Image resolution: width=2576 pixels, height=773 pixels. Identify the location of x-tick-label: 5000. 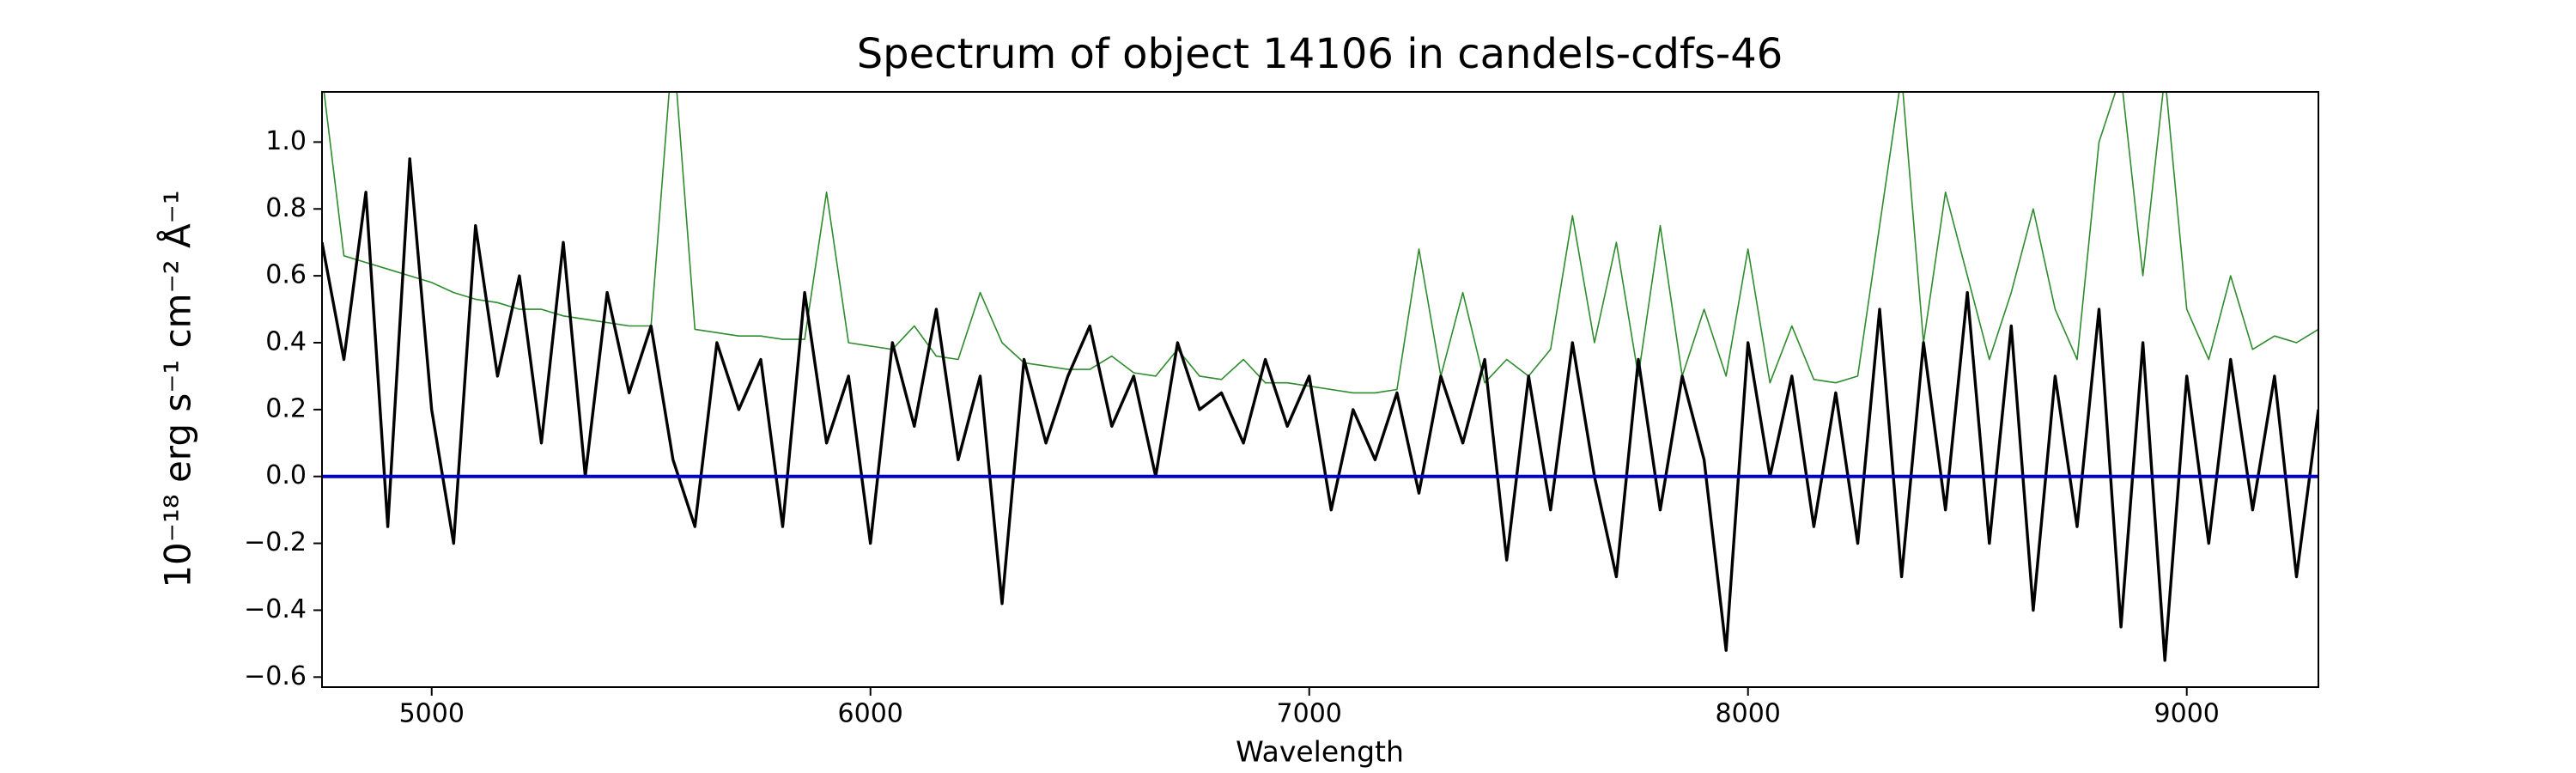
(432, 714).